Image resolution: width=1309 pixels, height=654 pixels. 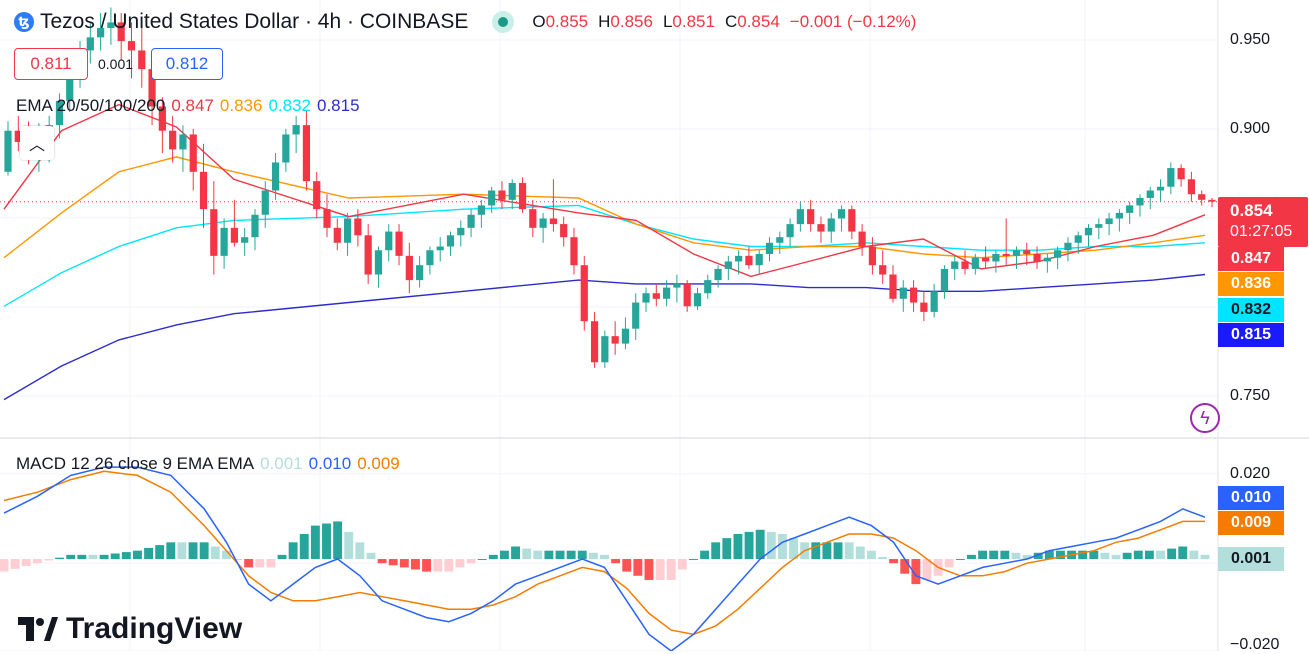 I want to click on ema50-value: 0.836, so click(x=241, y=105).